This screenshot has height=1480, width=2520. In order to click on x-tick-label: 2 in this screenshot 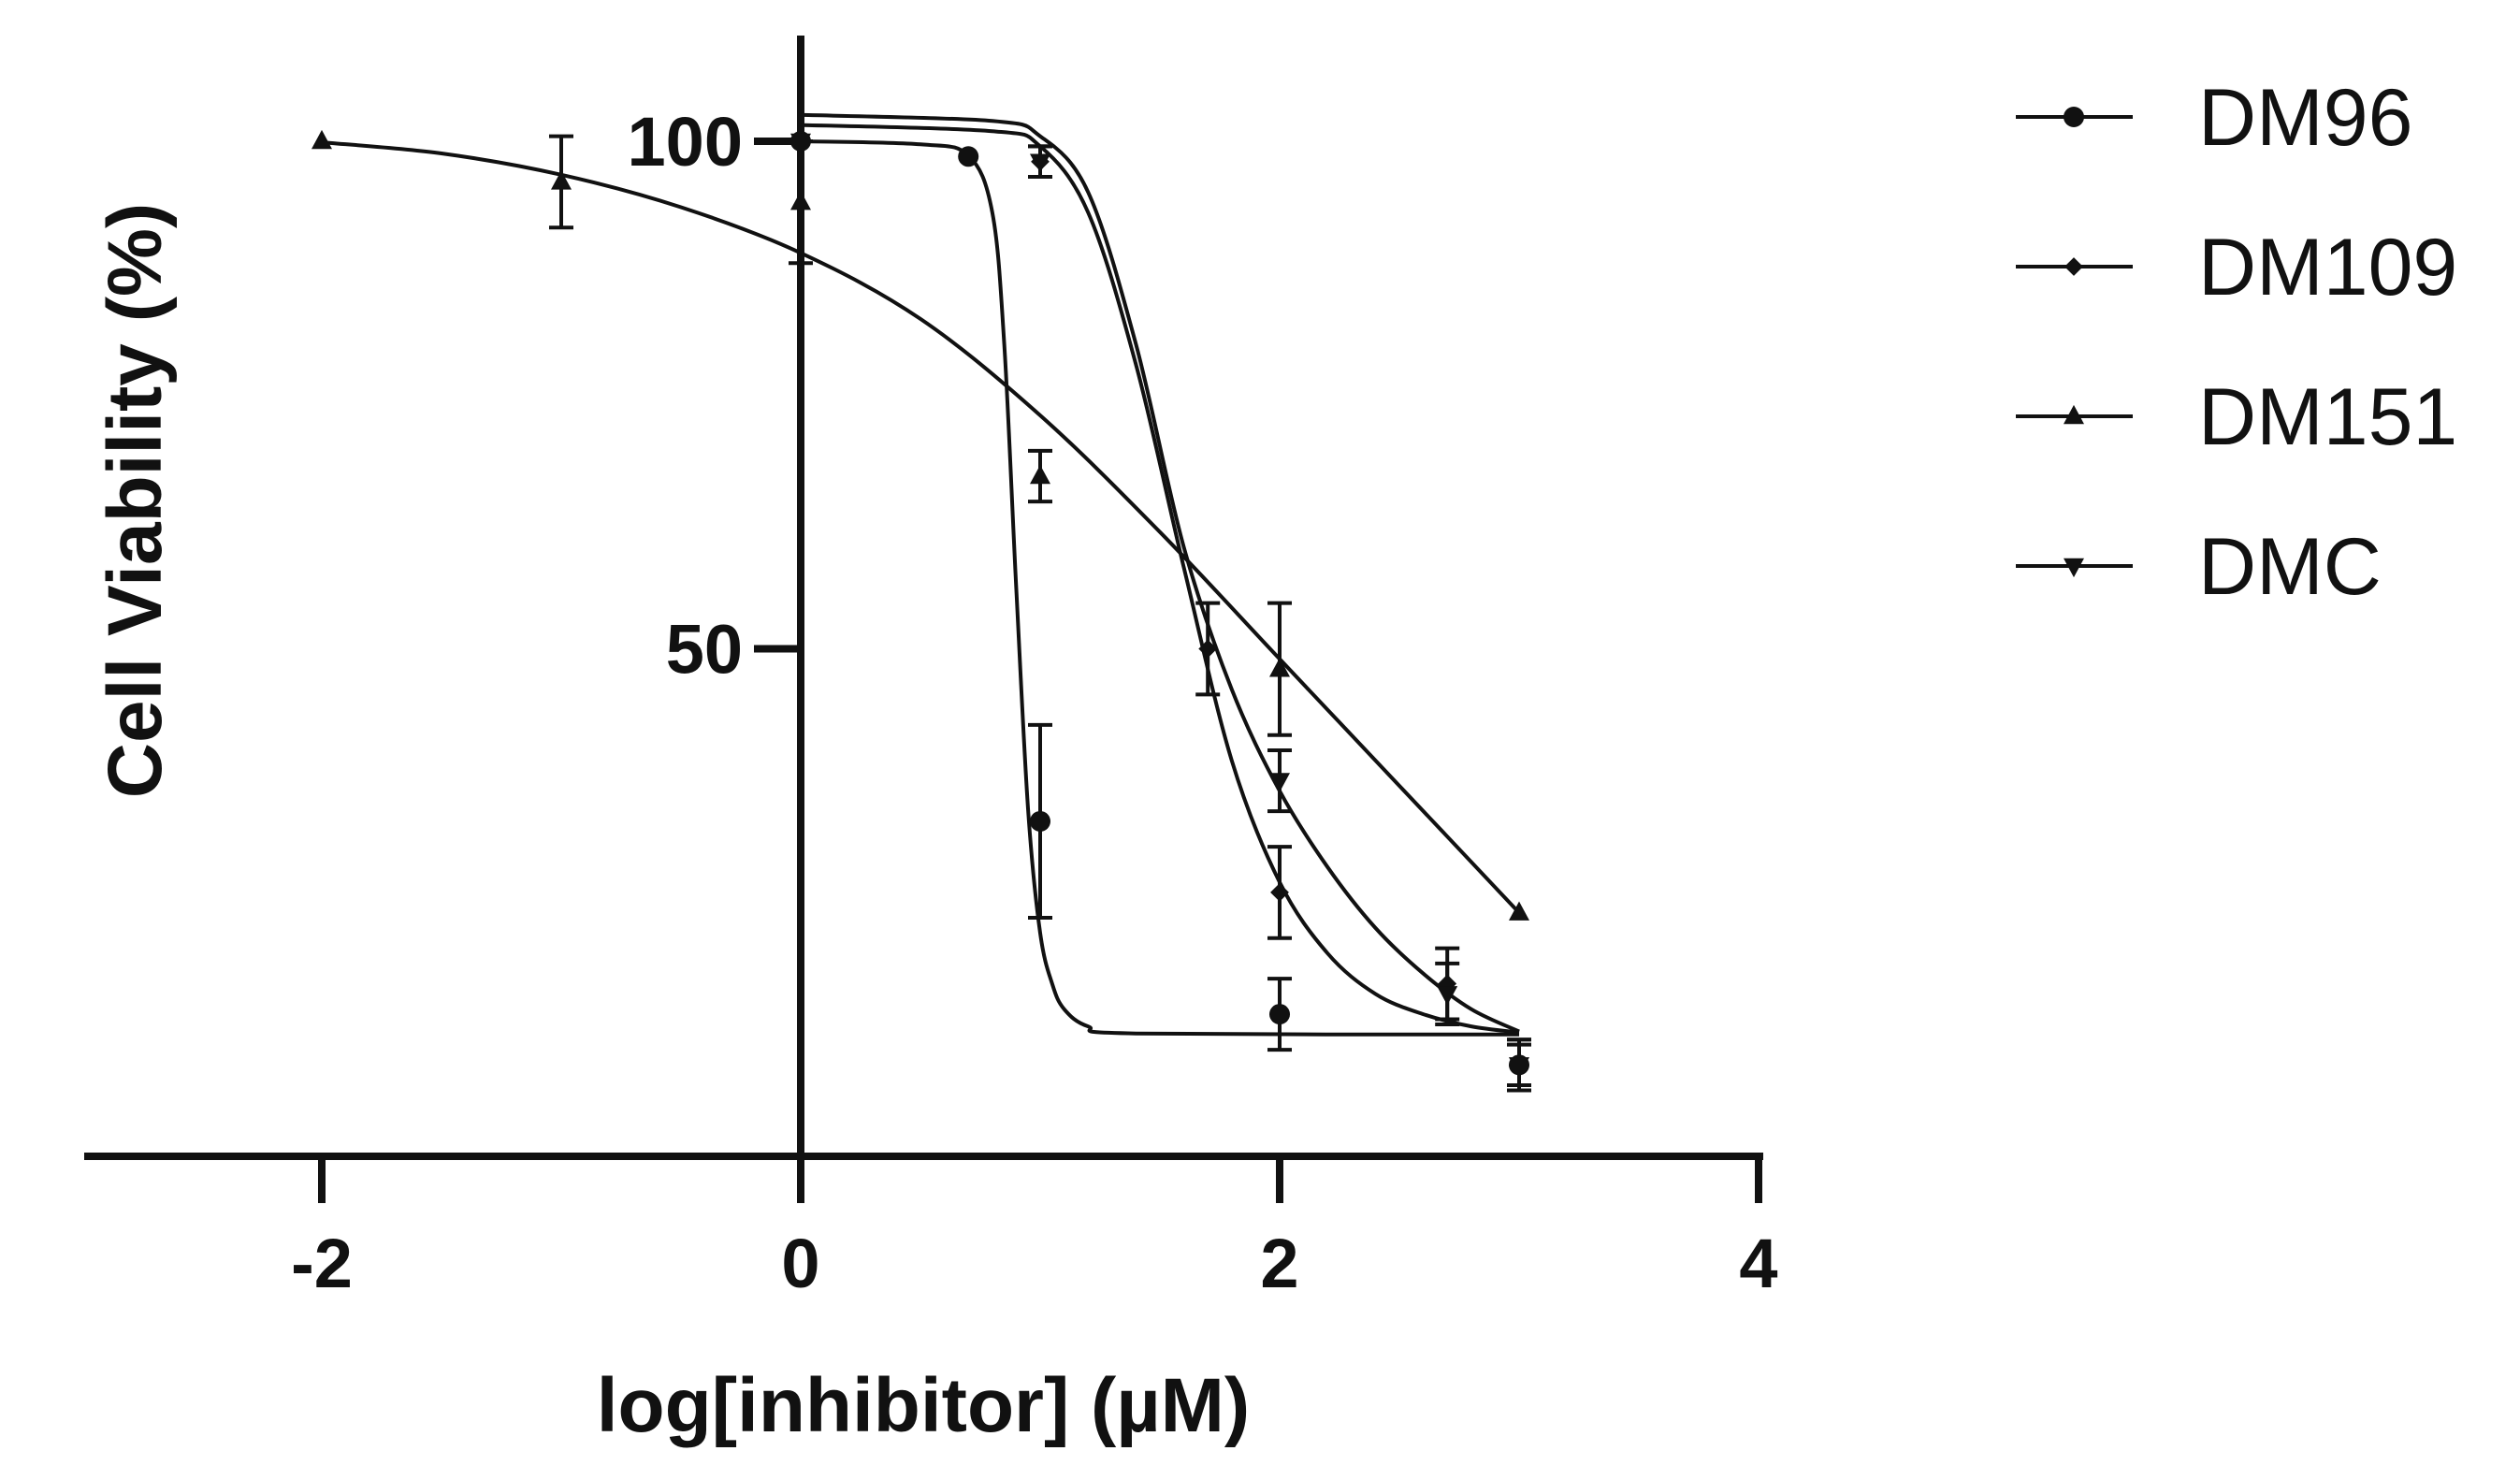, I will do `click(1279, 1263)`.